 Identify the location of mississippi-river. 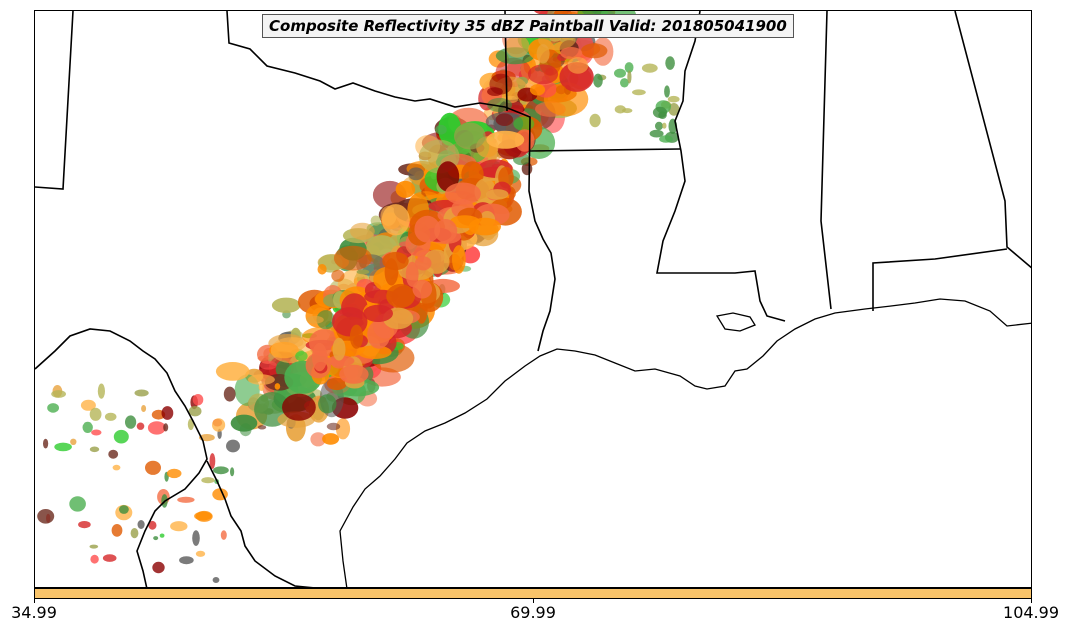
(721, 166).